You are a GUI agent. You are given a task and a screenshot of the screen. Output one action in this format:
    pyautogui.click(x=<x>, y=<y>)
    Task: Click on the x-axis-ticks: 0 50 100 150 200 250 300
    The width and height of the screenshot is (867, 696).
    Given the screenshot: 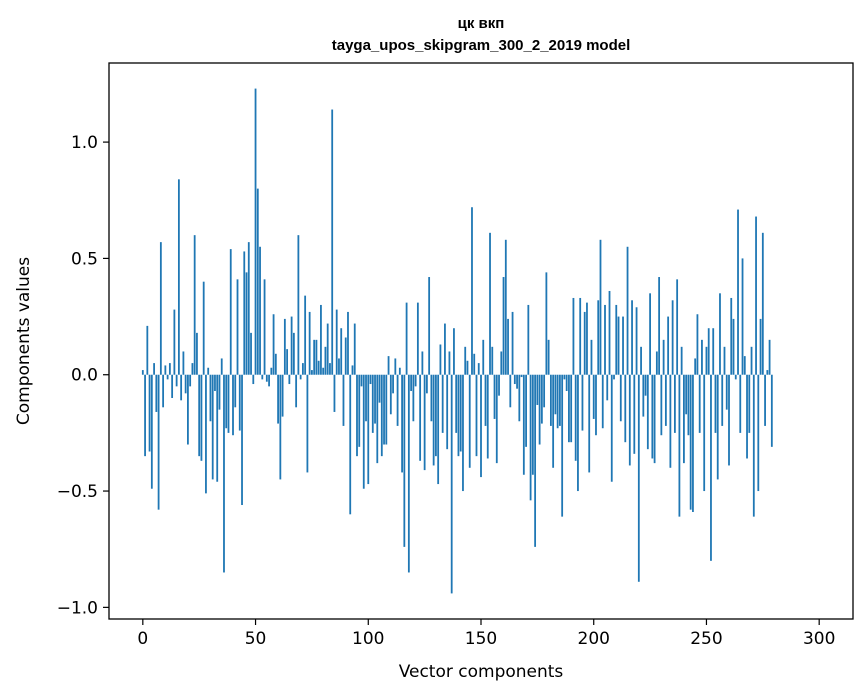 What is the action you would take?
    pyautogui.click(x=486, y=634)
    